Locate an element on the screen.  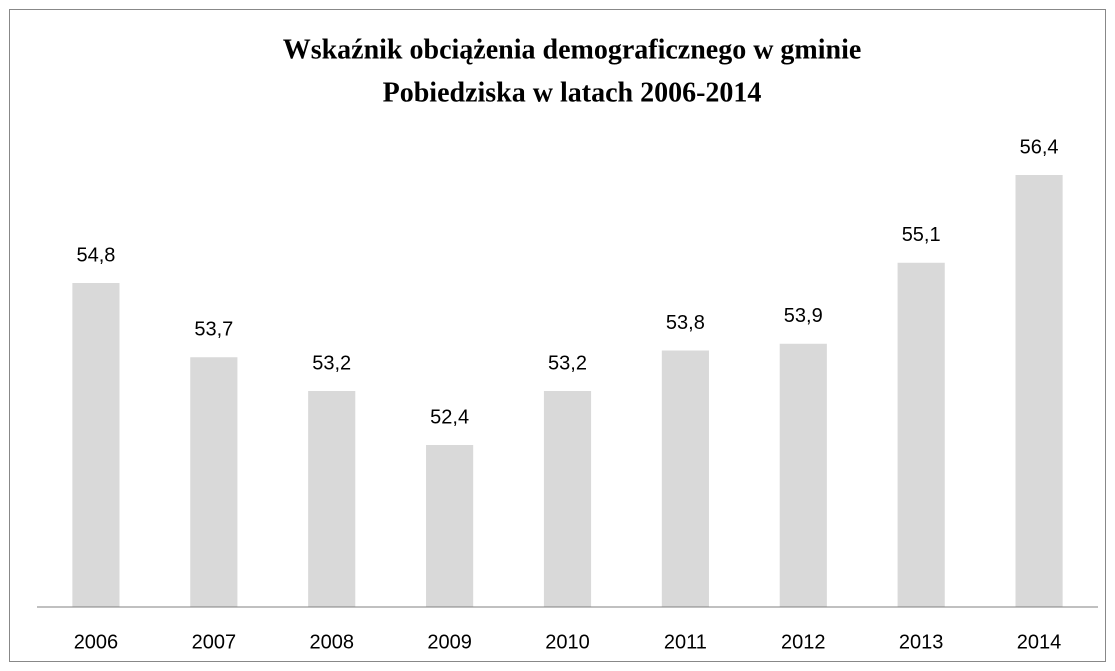
data-label: 54,8 is located at coordinates (95, 255).